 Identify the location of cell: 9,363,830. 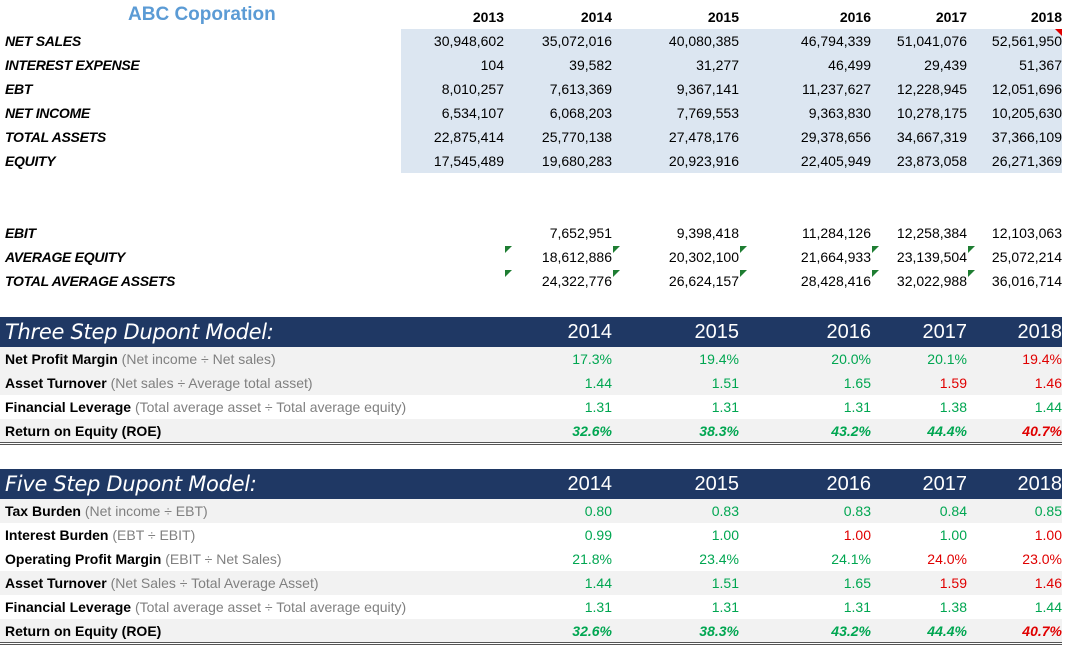
(839, 113).